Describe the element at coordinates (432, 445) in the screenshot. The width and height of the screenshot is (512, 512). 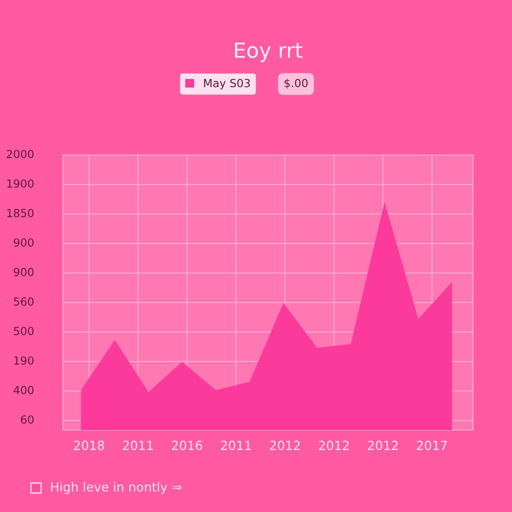
I see `text: 2017` at that location.